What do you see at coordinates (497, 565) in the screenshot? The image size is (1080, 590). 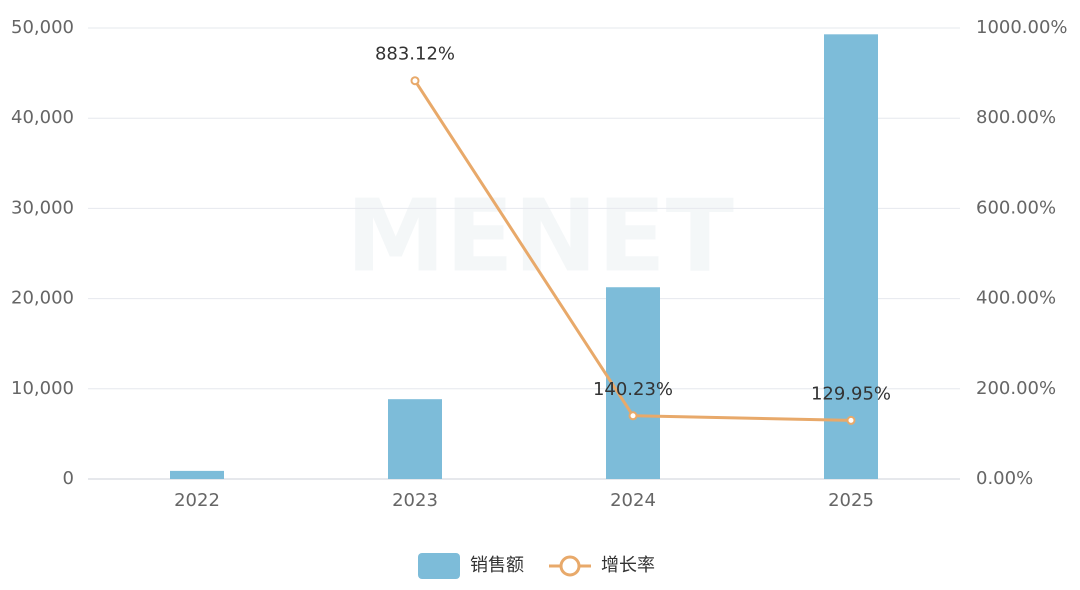 I see `legend-label: 销售额` at bounding box center [497, 565].